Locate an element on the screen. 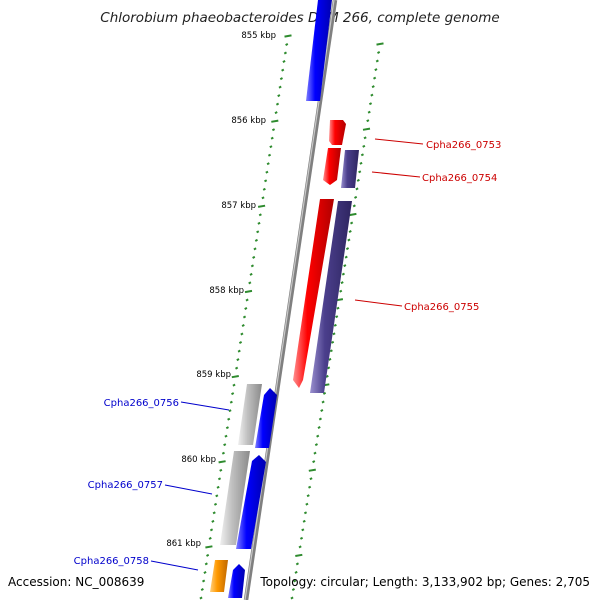 This screenshot has width=600, height=600. gene-cpha266-0756-feature is located at coordinates (250, 414).